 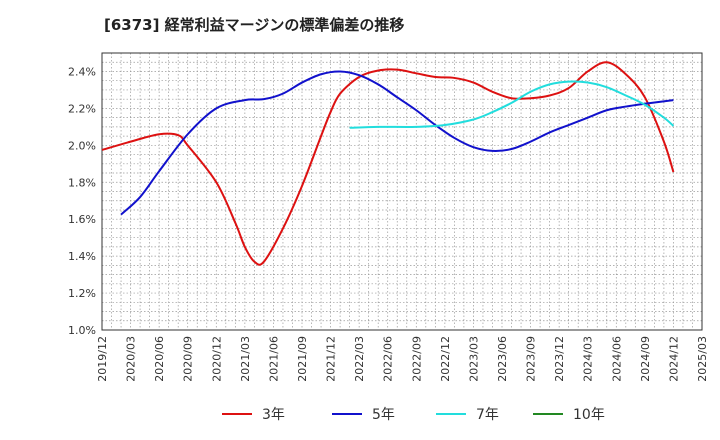 What do you see at coordinates (531, 359) in the screenshot?
I see `x-tick-label: 2023/09` at bounding box center [531, 359].